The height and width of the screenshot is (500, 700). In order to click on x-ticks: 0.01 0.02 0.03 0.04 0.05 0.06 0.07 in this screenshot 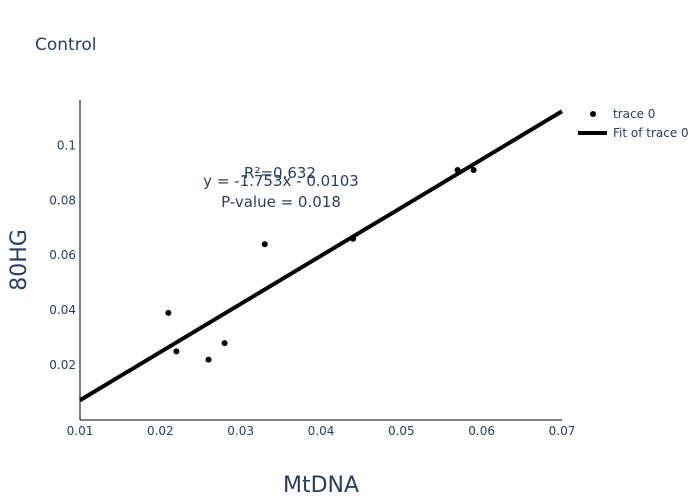, I will do `click(321, 431)`.